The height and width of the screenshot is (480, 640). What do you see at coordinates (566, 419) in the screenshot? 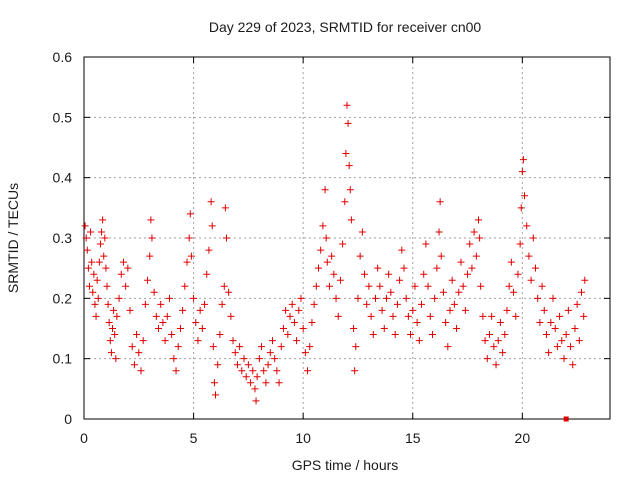
I see `square-marker` at bounding box center [566, 419].